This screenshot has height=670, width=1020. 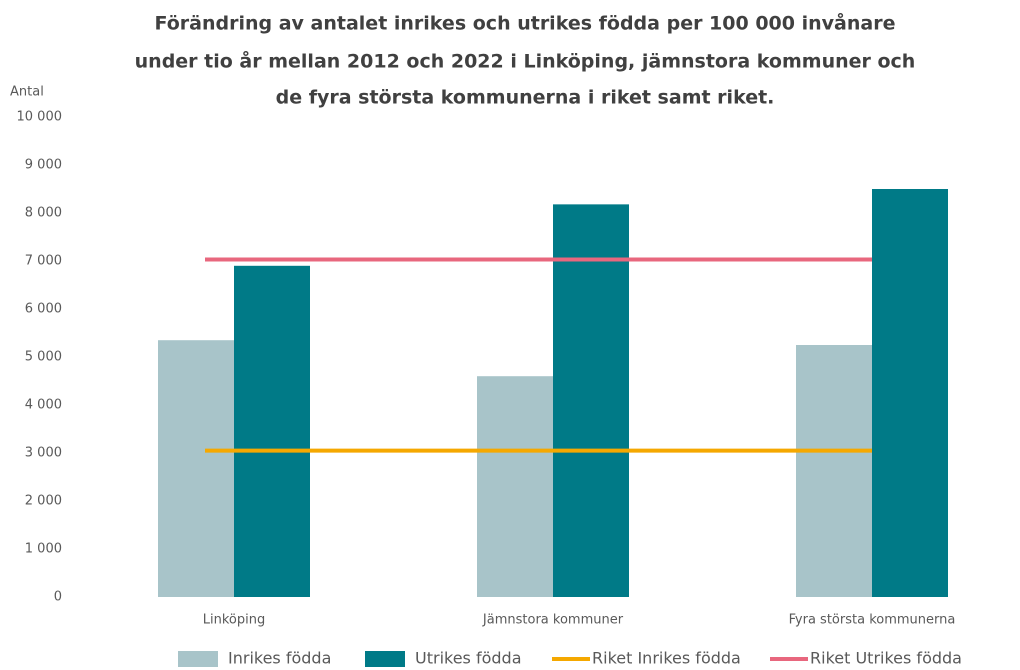 I want to click on y-tick-label: 9 000, so click(x=43, y=165).